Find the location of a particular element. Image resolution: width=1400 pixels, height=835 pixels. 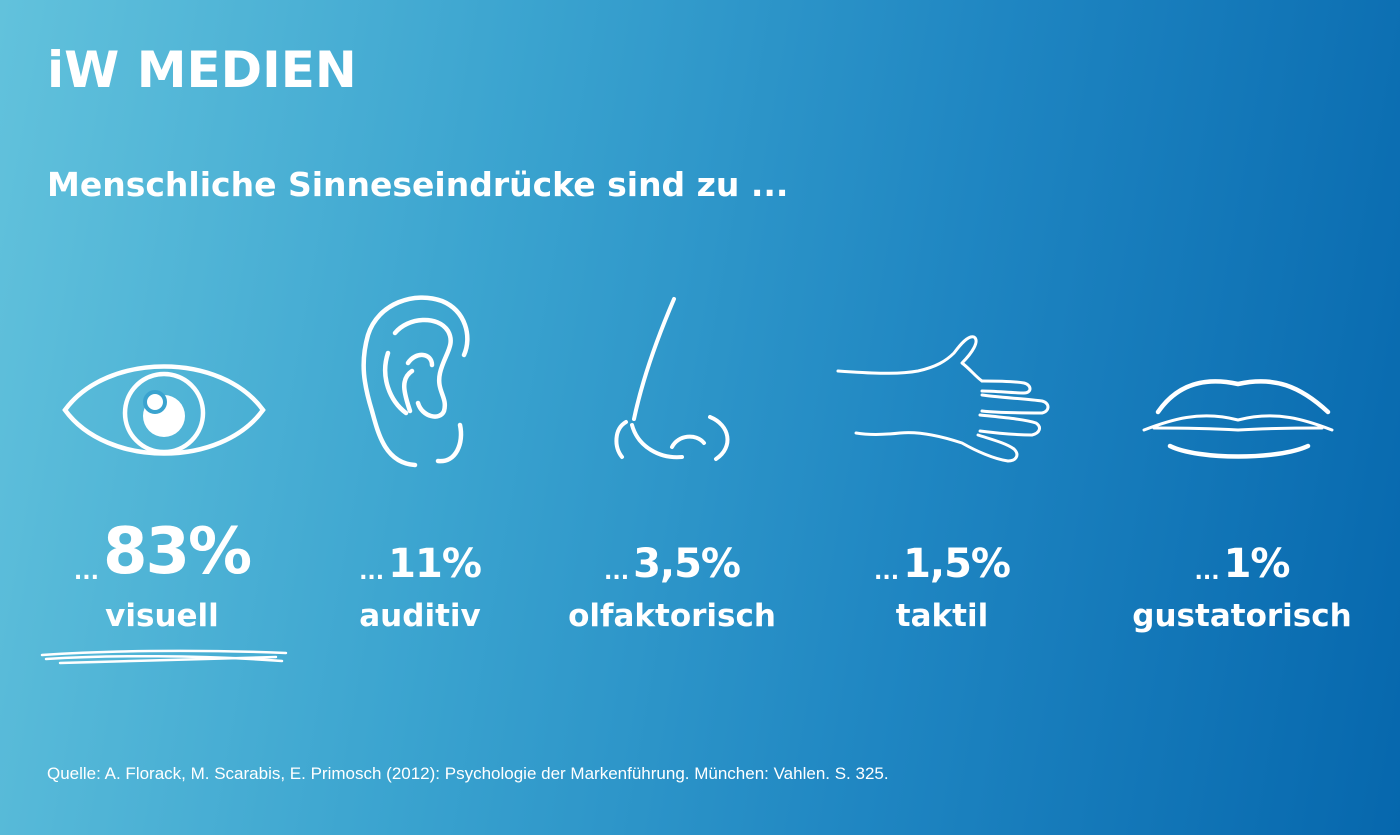

stat-value-row: ... 1% is located at coordinates (1242, 552).